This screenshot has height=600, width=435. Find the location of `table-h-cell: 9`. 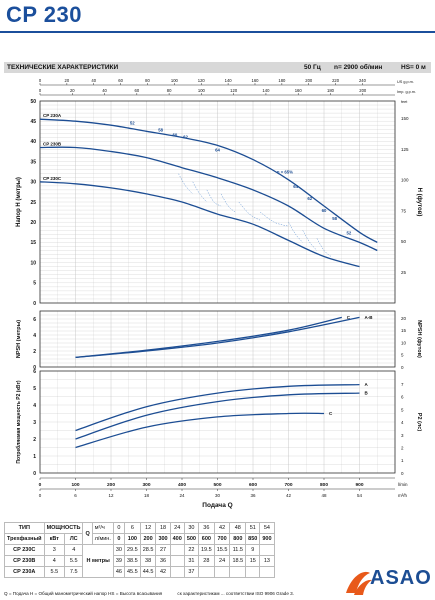

table-h-cell: 9 is located at coordinates (253, 550).